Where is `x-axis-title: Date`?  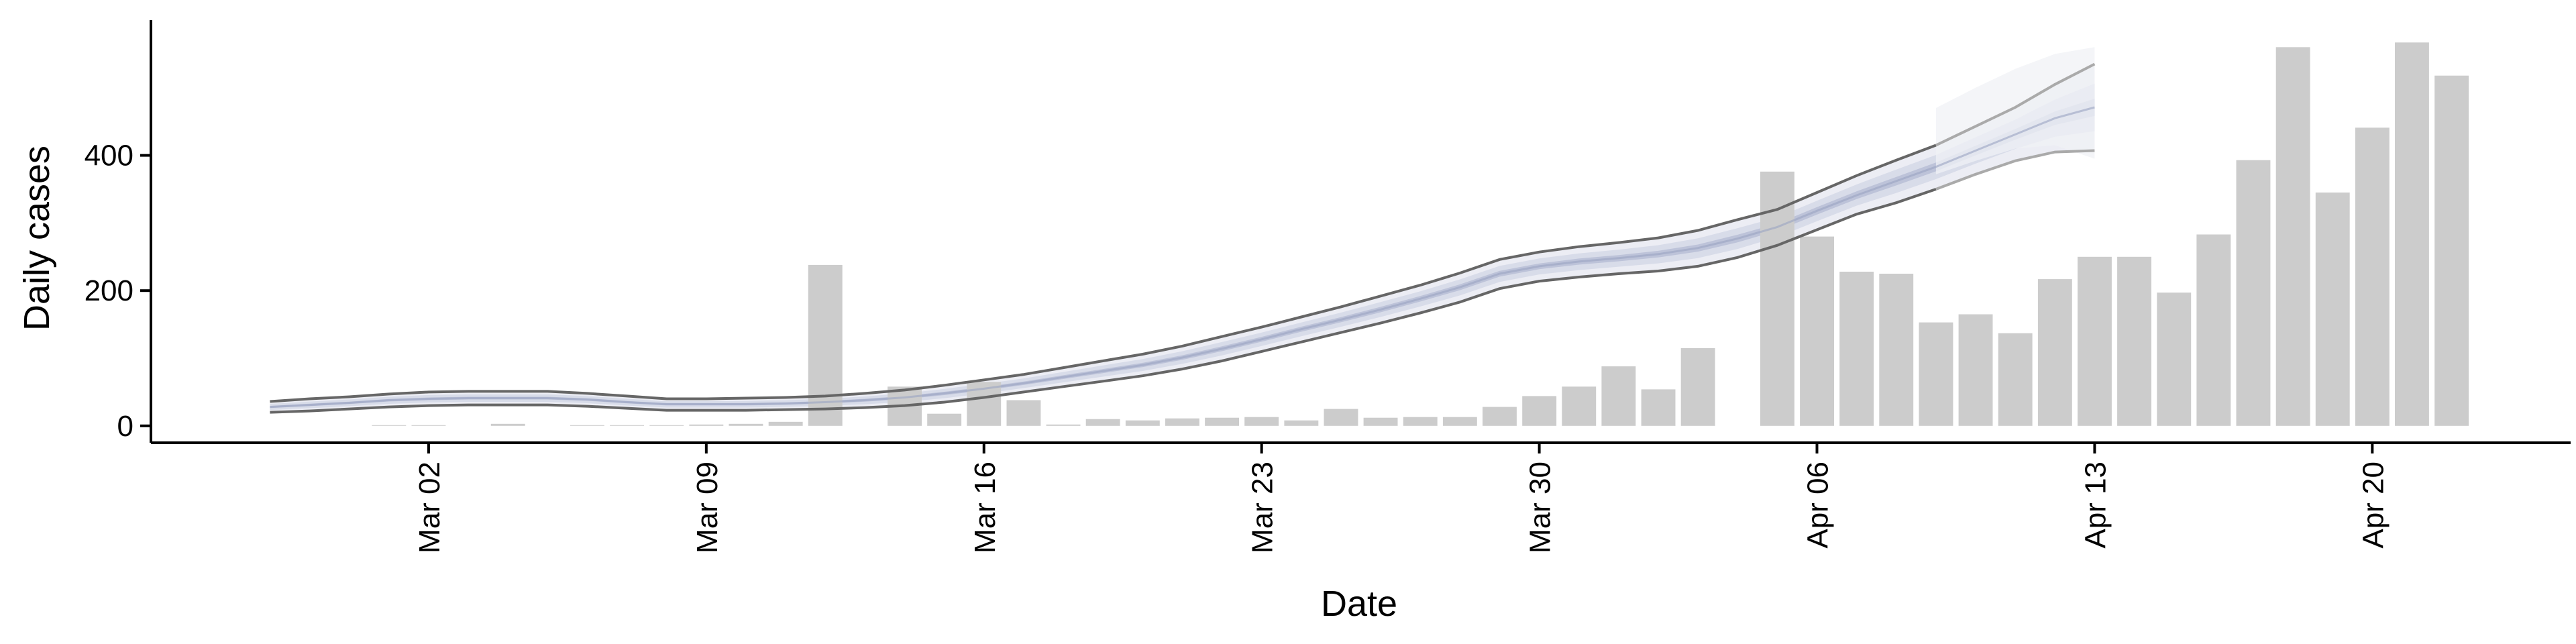
x-axis-title: Date is located at coordinates (1359, 604).